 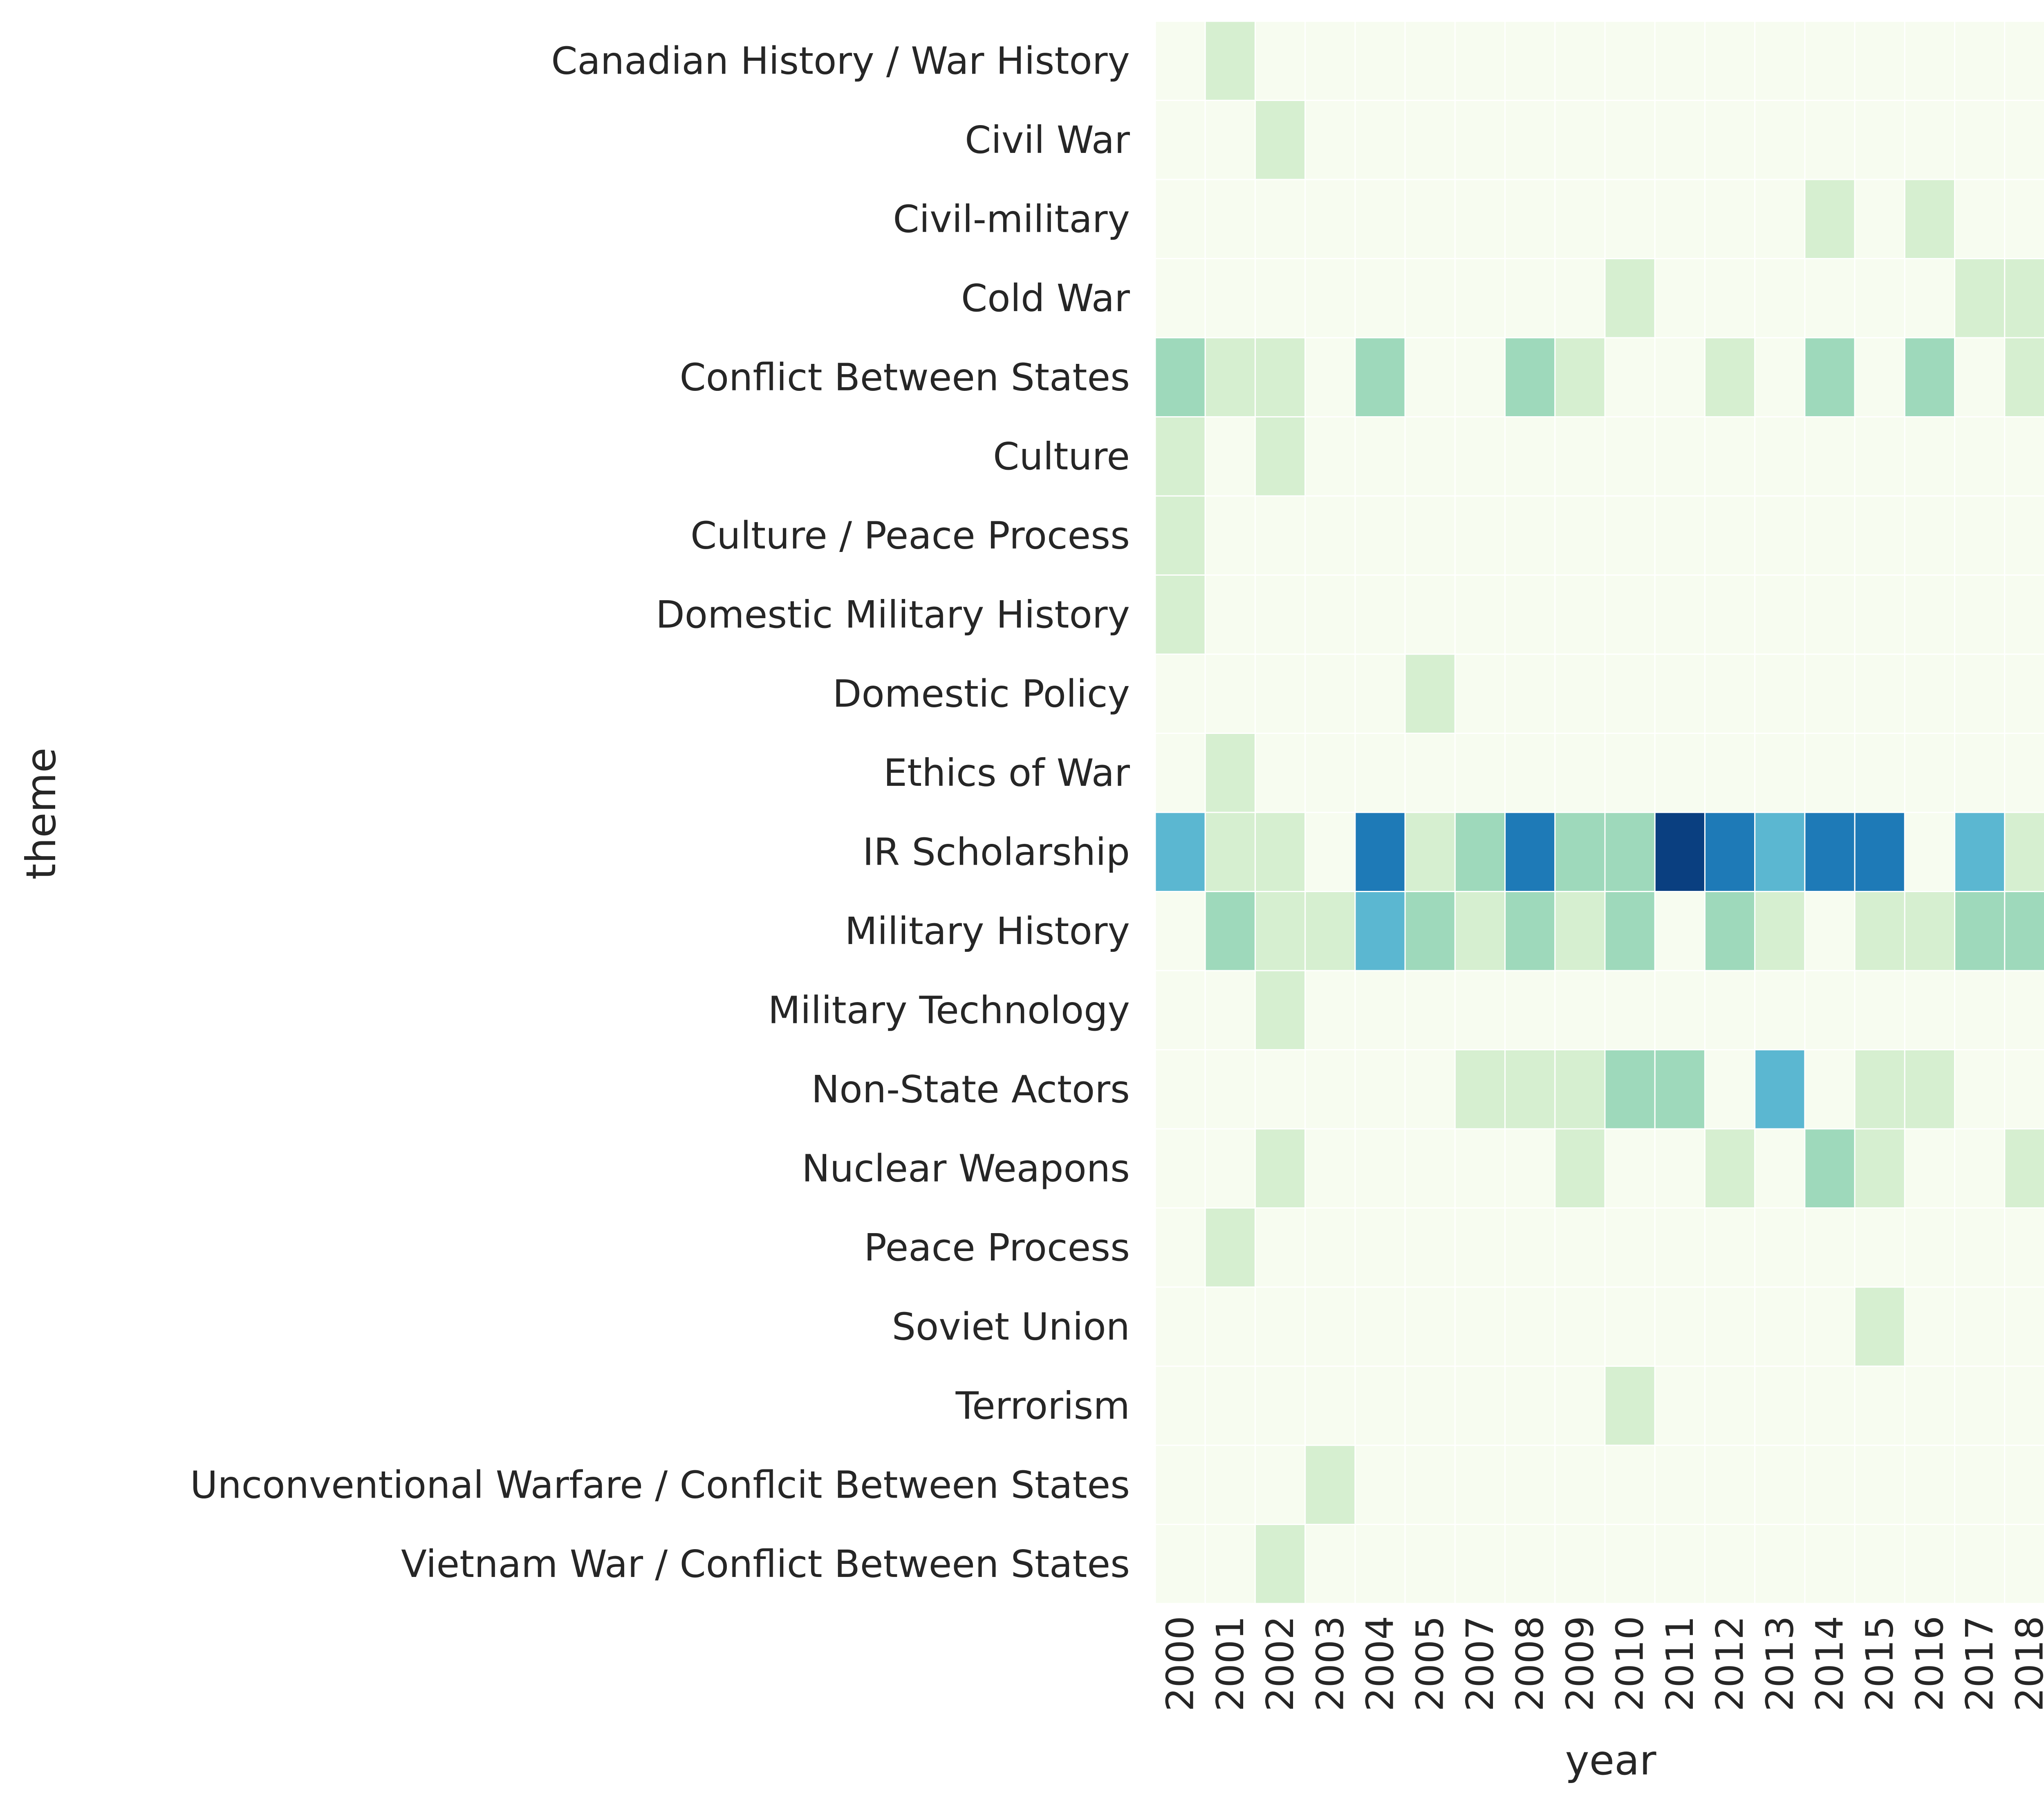 I want to click on x-tick-label: 2014, so click(x=1830, y=1663).